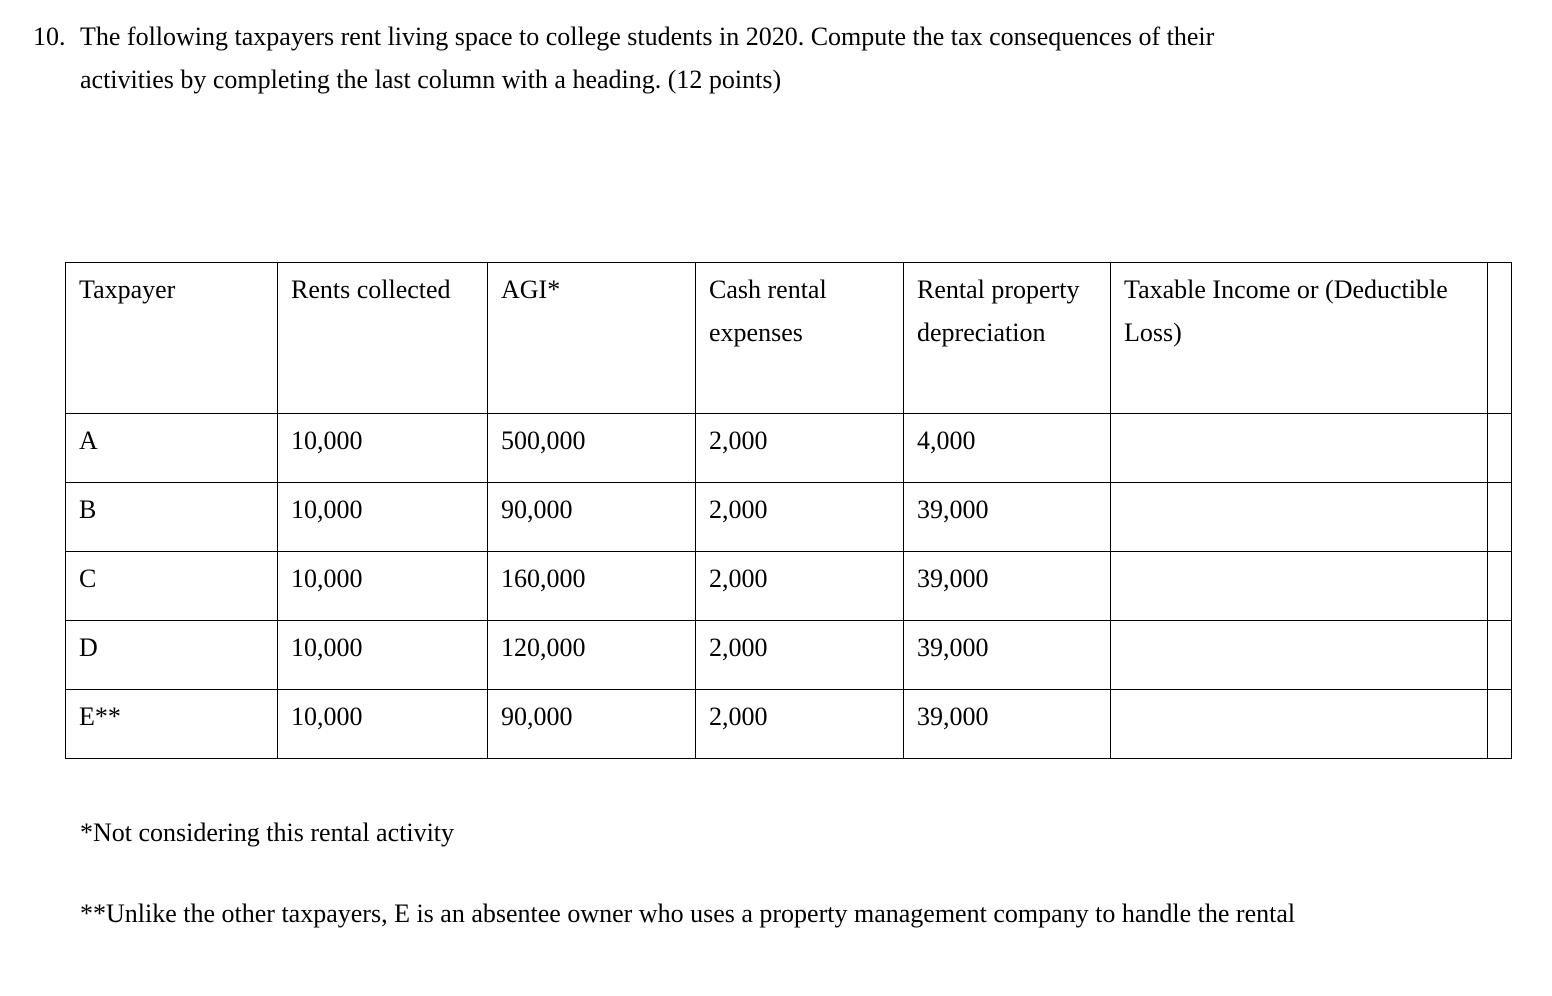  What do you see at coordinates (591, 586) in the screenshot?
I see `table-cell: 160,000` at bounding box center [591, 586].